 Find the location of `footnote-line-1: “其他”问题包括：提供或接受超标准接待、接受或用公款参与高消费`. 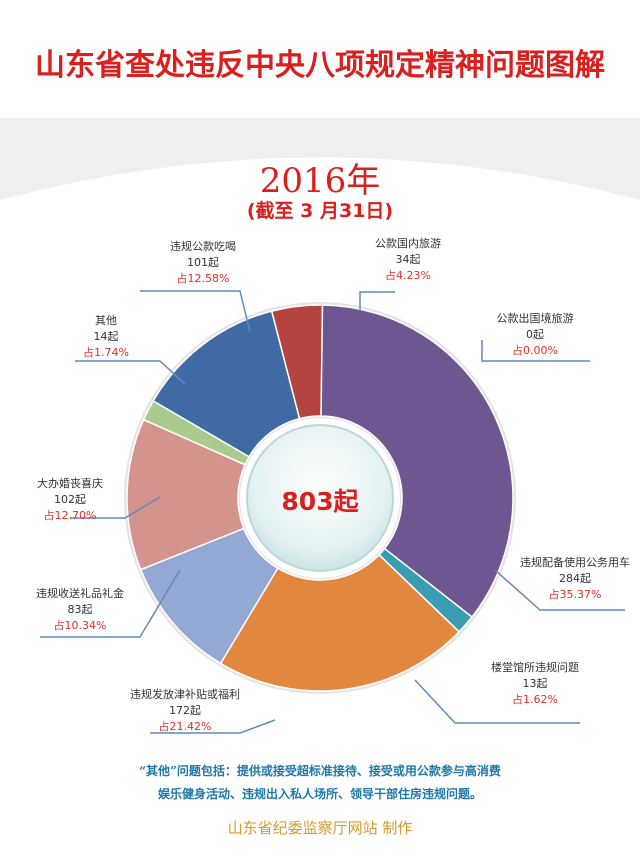

footnote-line-1: “其他”问题包括：提供或接受超标准接待、接受或用公款参与高消费 is located at coordinates (320, 771).